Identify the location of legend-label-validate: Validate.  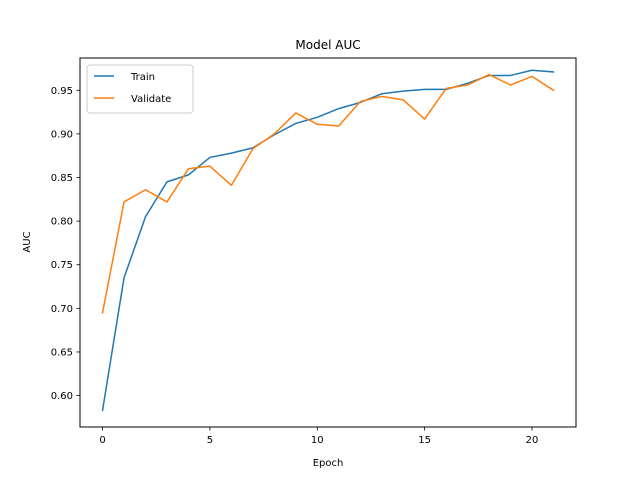
(151, 99).